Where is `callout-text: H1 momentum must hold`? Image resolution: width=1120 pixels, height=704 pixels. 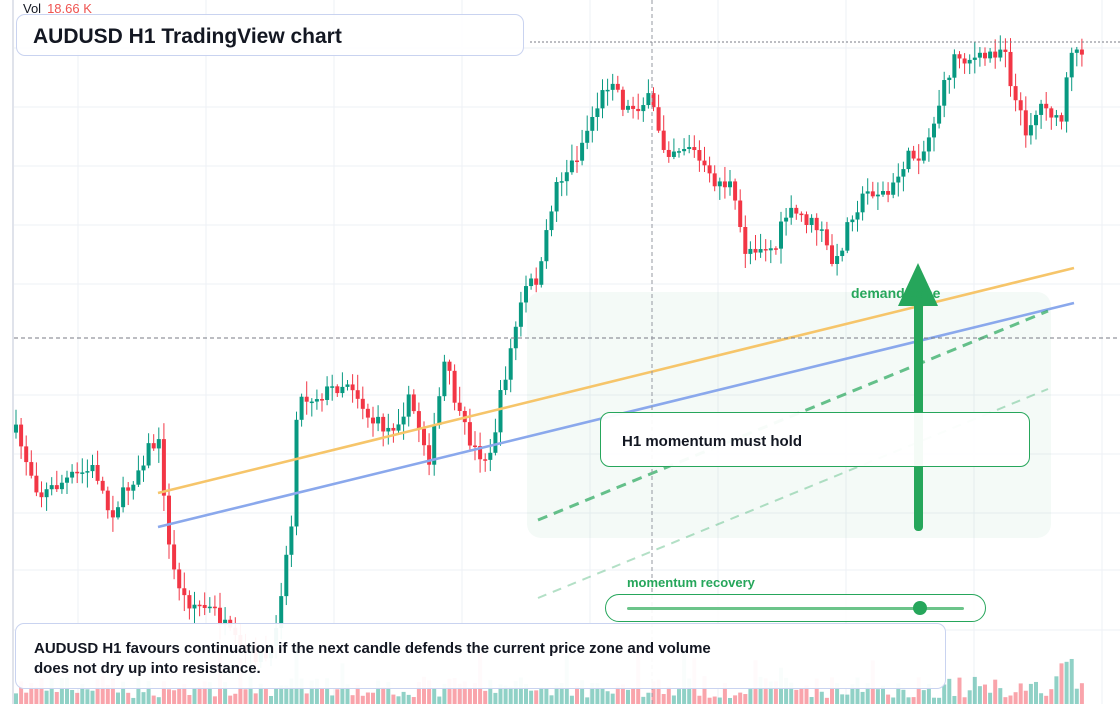 callout-text: H1 momentum must hold is located at coordinates (712, 441).